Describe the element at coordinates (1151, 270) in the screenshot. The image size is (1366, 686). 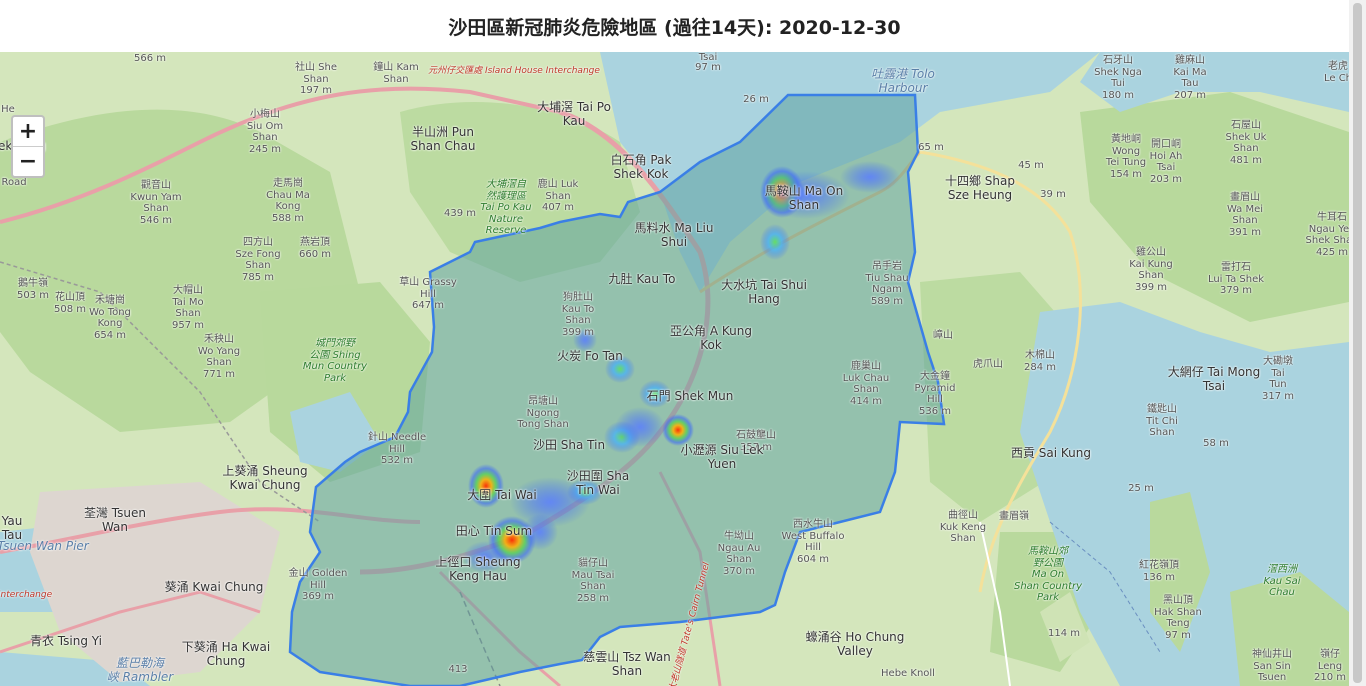
I see `map-label-kai-kung: 雞公山 Kai Kung Shan 399 m` at that location.